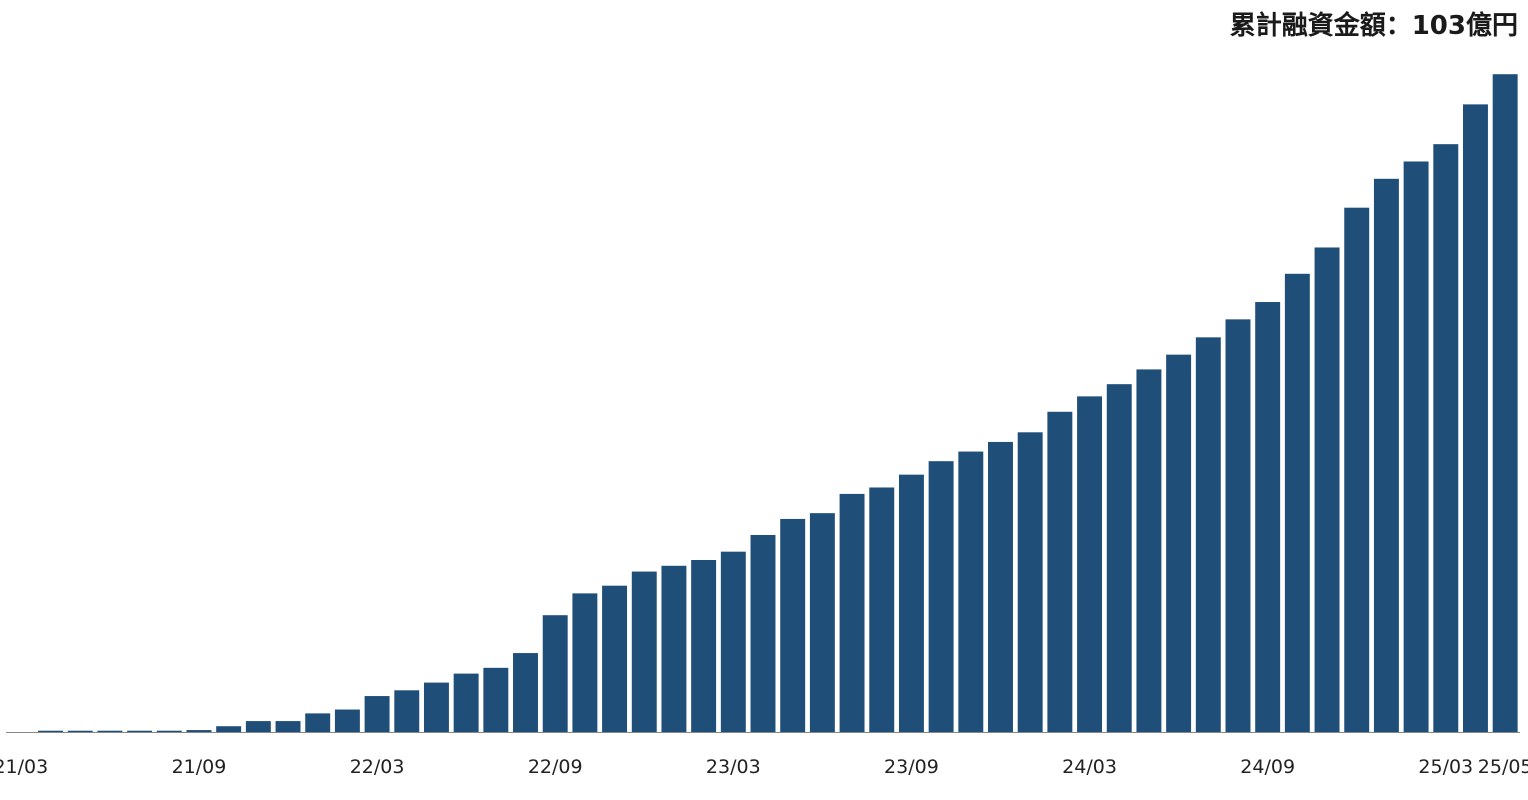 The width and height of the screenshot is (1528, 800). What do you see at coordinates (1503, 767) in the screenshot?
I see `x-tick-label: 25/05` at bounding box center [1503, 767].